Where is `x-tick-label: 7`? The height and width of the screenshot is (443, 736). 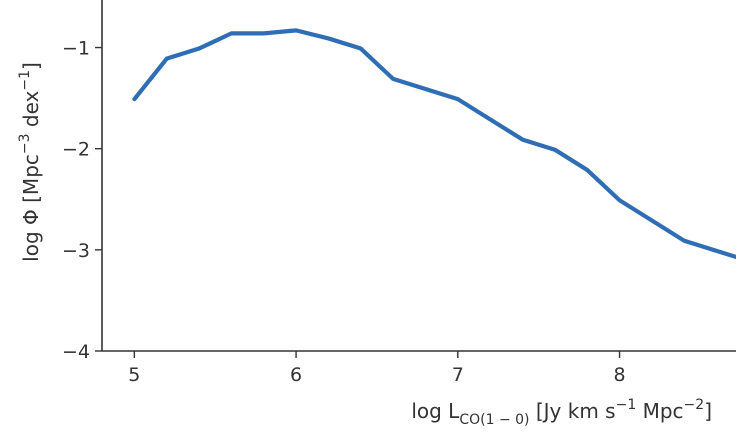 x-tick-label: 7 is located at coordinates (458, 375).